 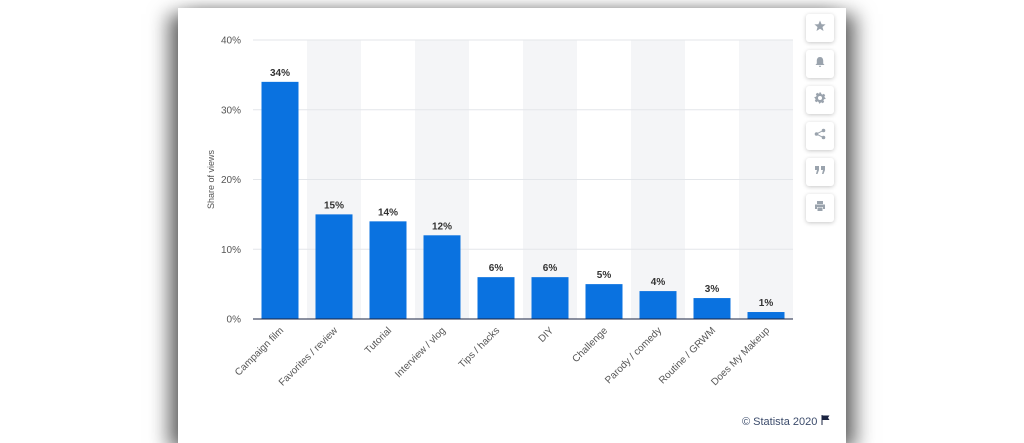 I want to click on data-label: 4%, so click(x=658, y=282).